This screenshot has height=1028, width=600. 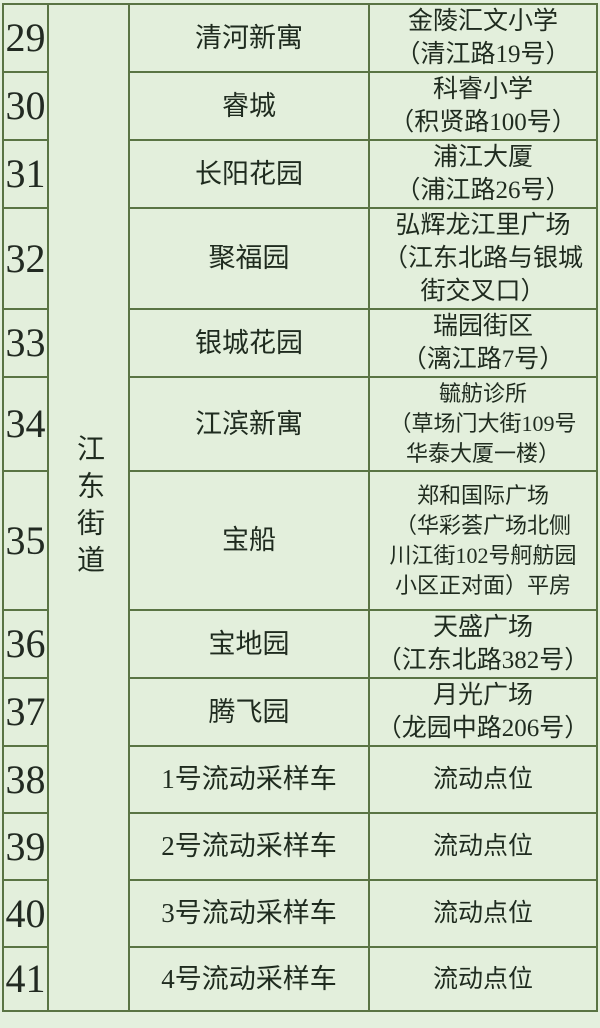 What do you see at coordinates (483, 712) in the screenshot?
I see `location-cell: 月光广场 （龙园中路206号）` at bounding box center [483, 712].